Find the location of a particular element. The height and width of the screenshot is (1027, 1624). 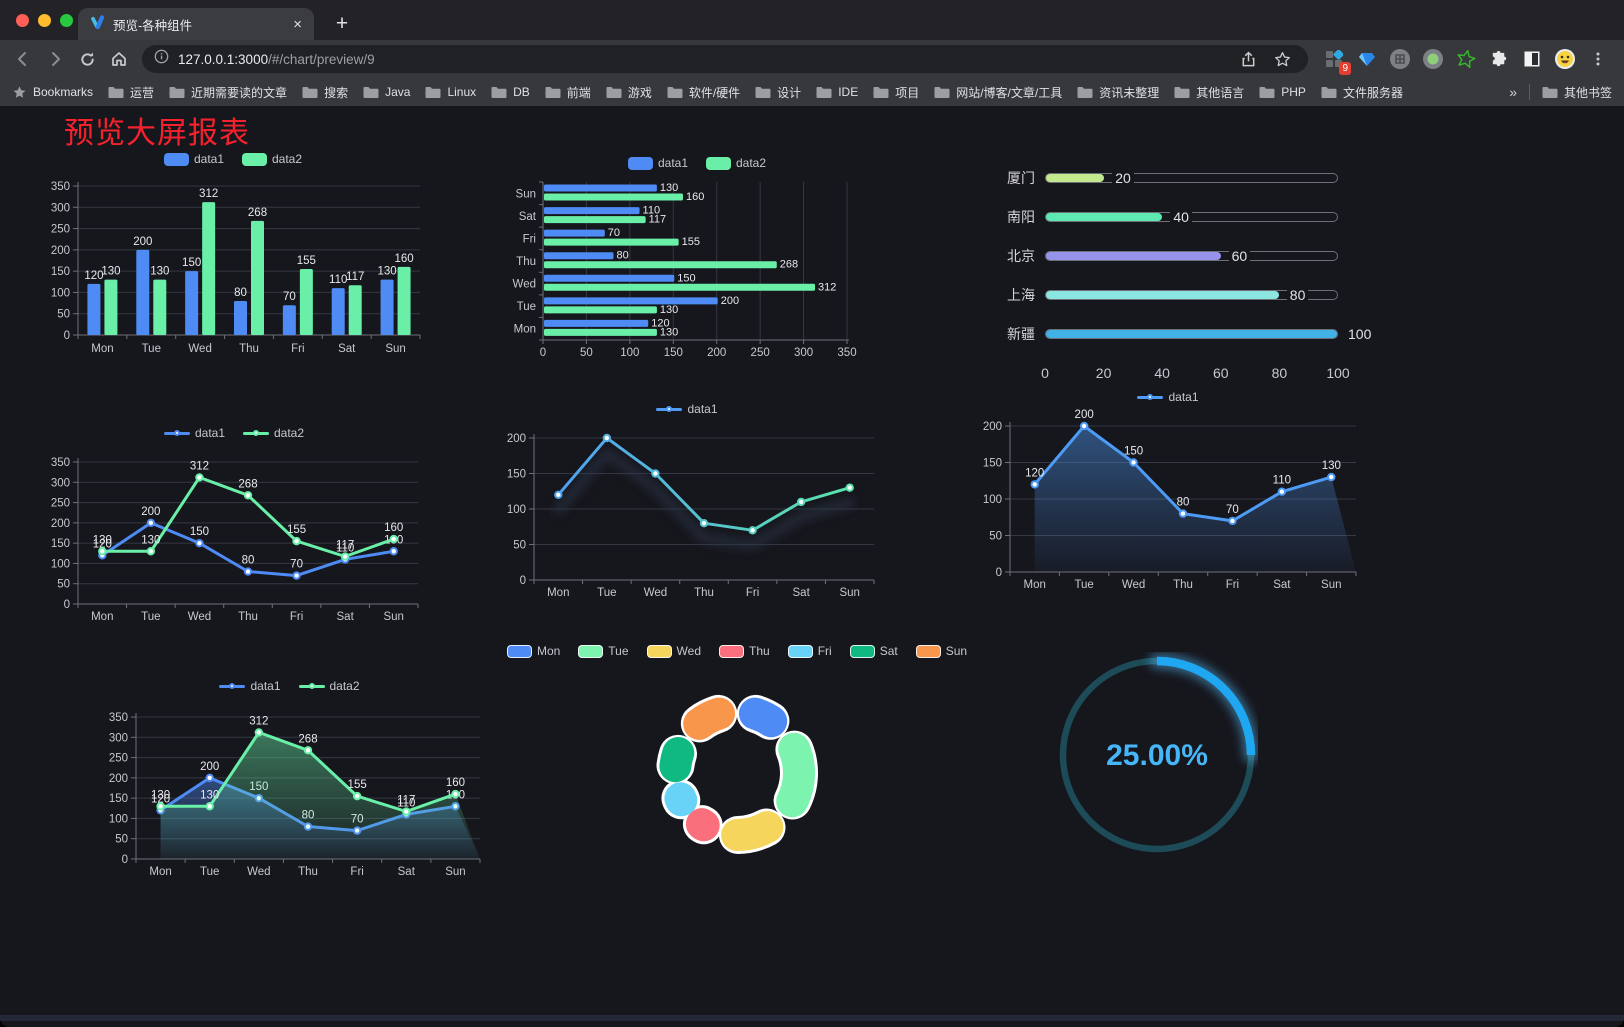

url-text: 127.0.0.1:3000/#/chart/preview/9 is located at coordinates (276, 59).